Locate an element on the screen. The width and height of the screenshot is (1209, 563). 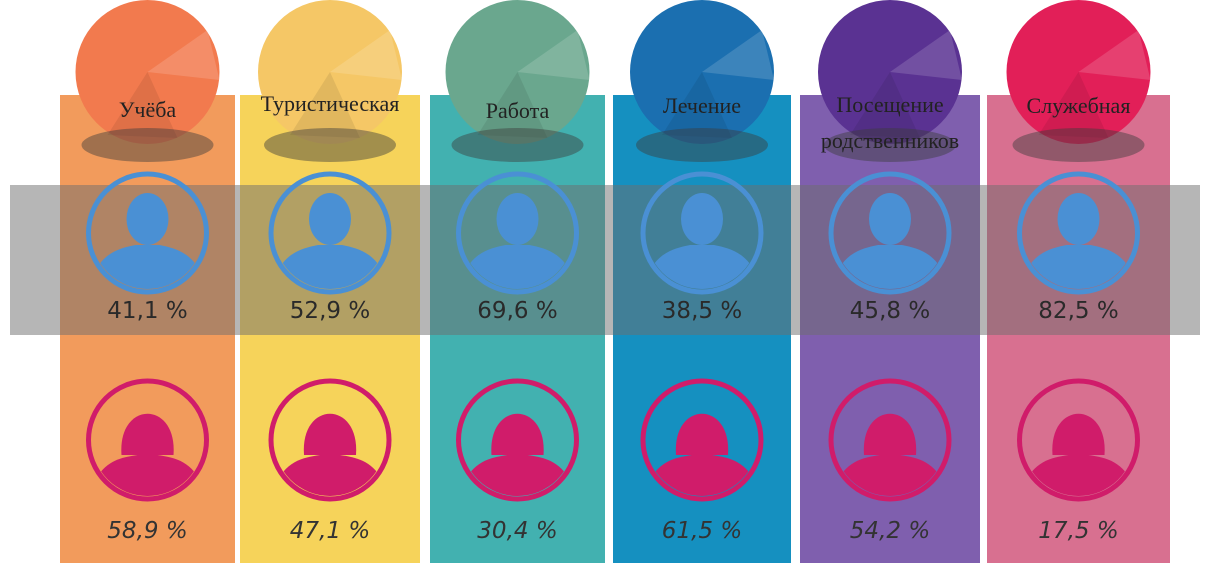
category-label: Работа is located at coordinates (518, 110).